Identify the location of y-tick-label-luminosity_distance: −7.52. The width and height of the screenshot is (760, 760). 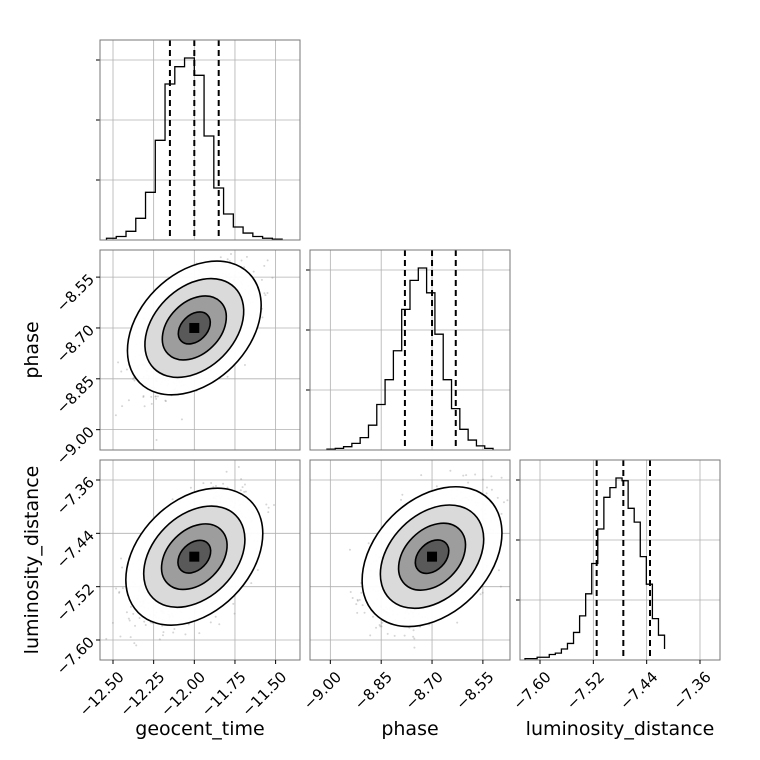
(75, 602).